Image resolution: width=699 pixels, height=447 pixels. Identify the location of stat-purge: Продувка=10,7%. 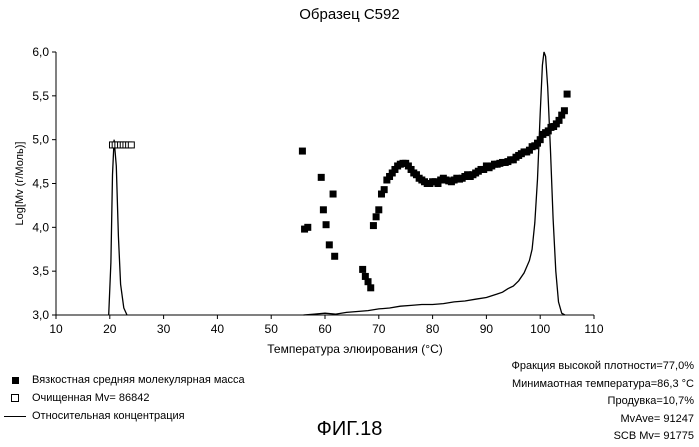
(602, 402).